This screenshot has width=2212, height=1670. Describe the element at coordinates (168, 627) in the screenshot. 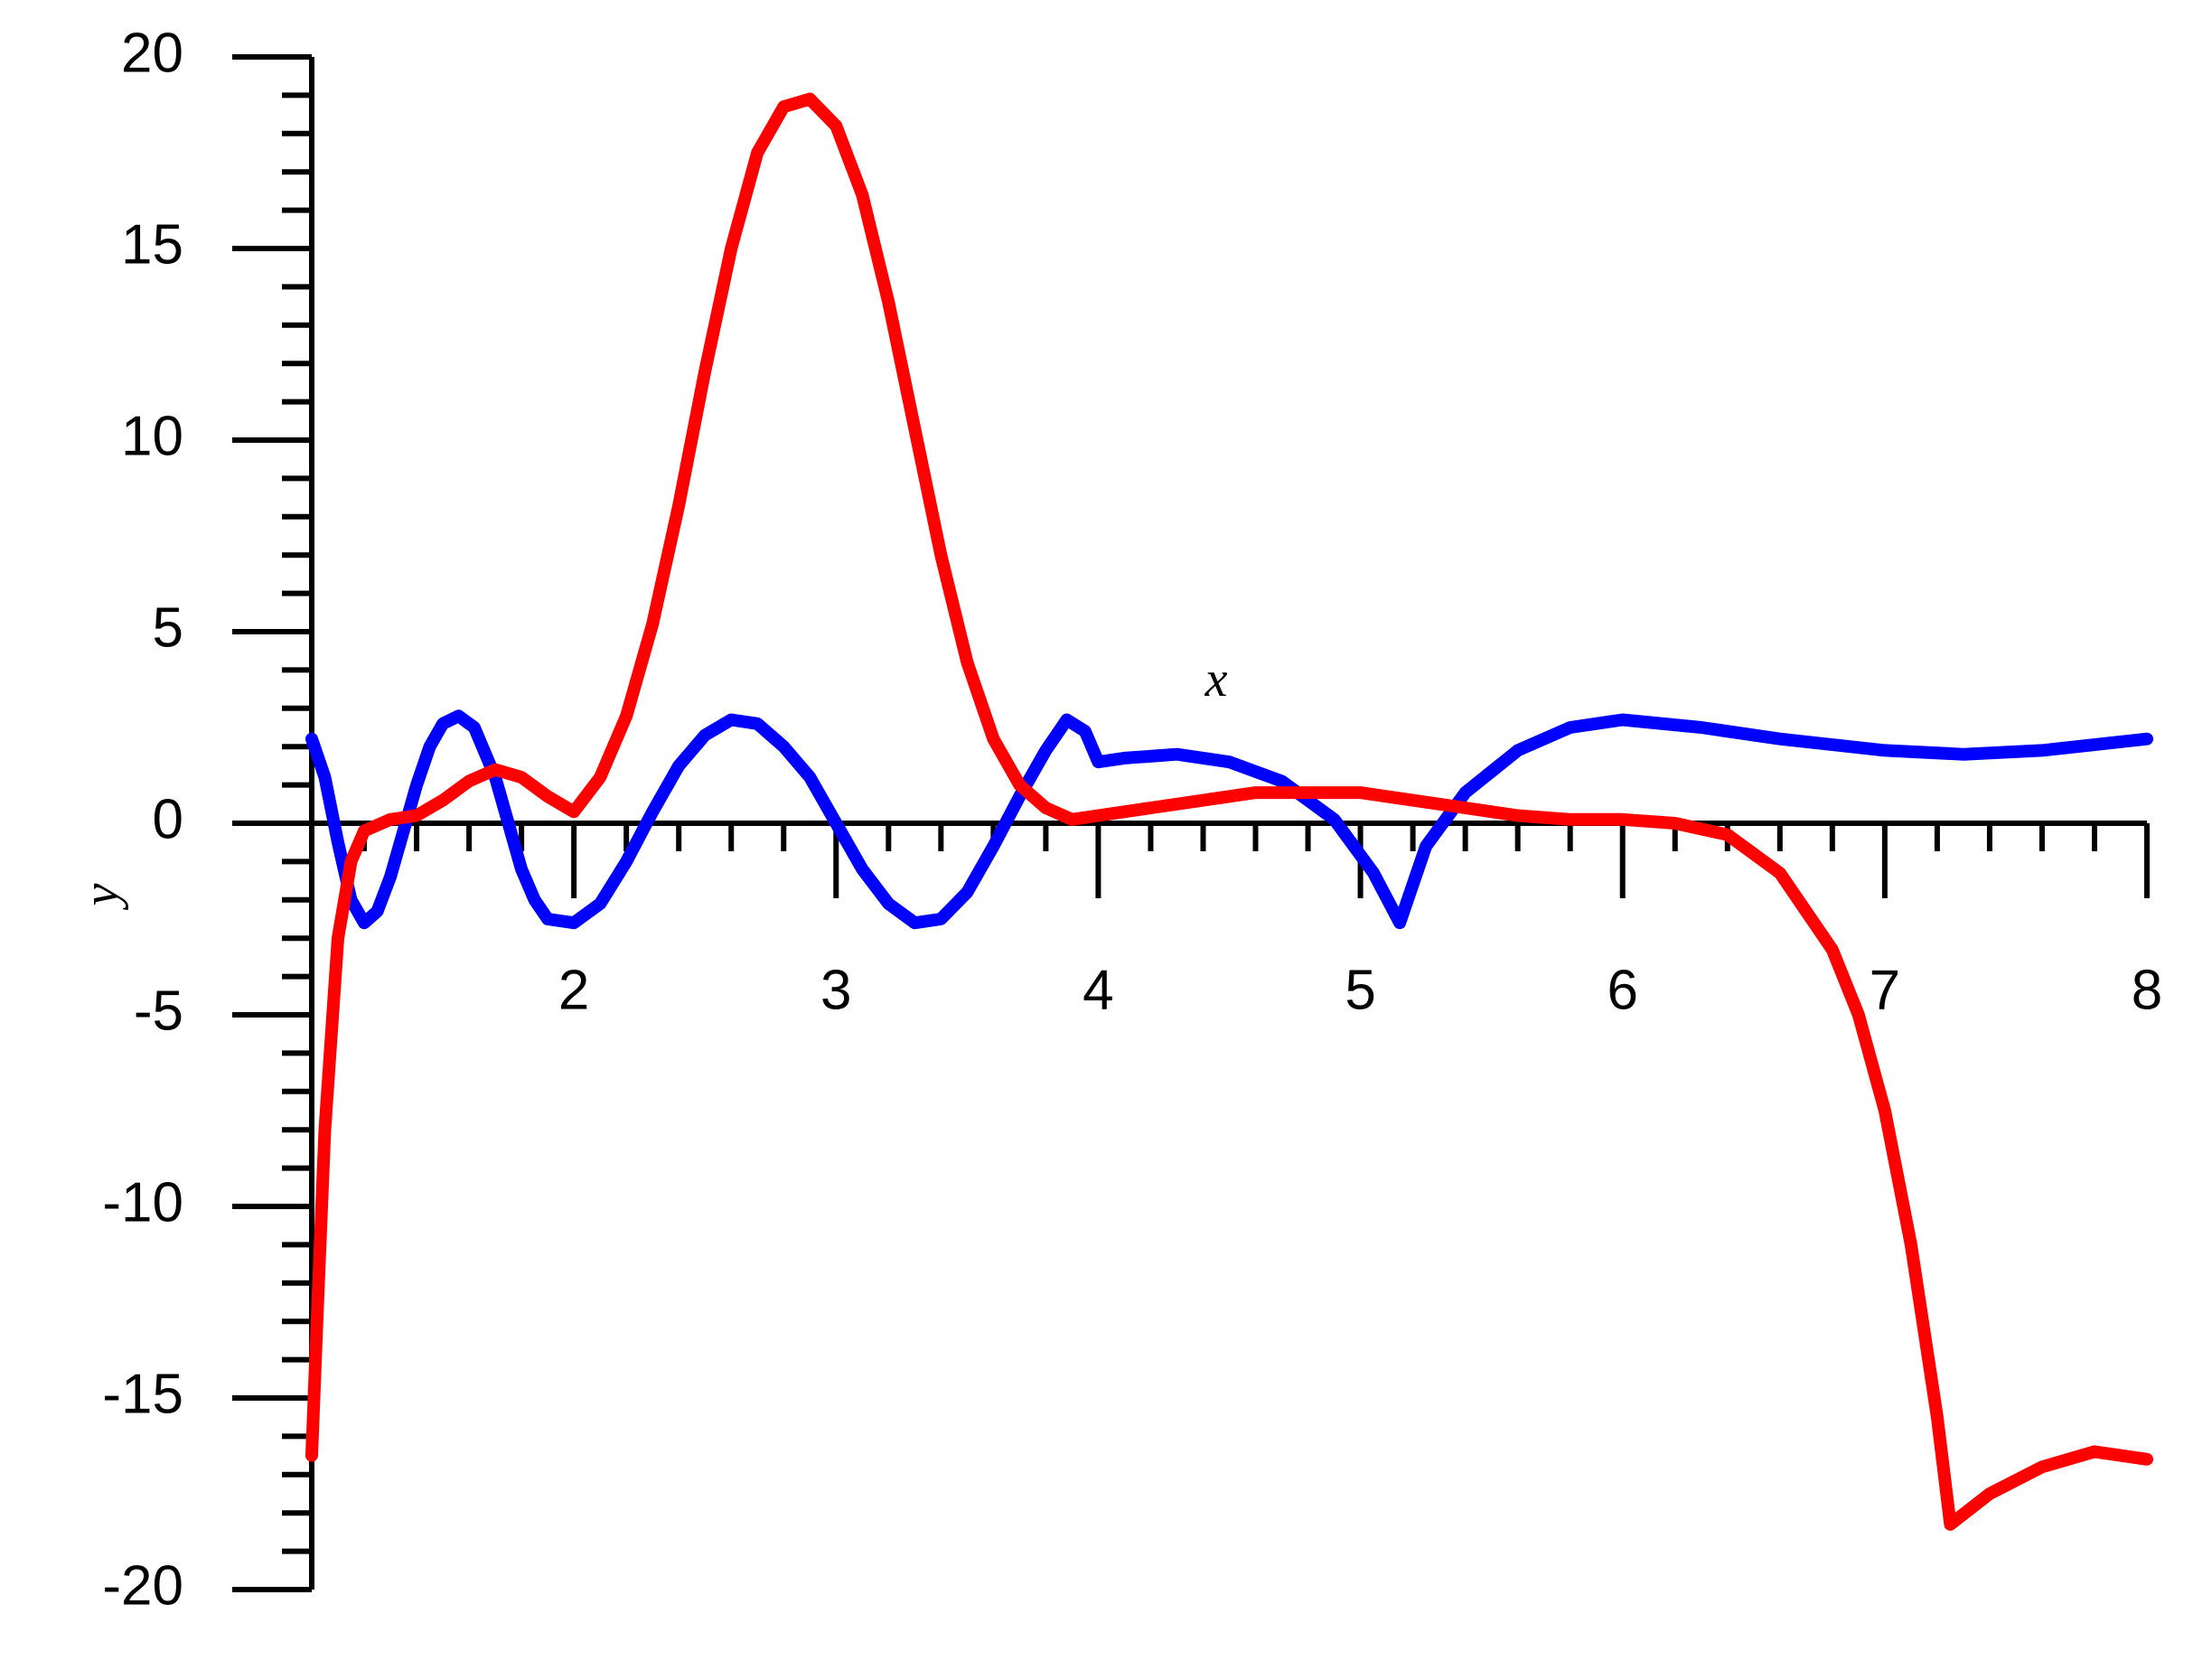

I see `y-tick-label: 5` at that location.